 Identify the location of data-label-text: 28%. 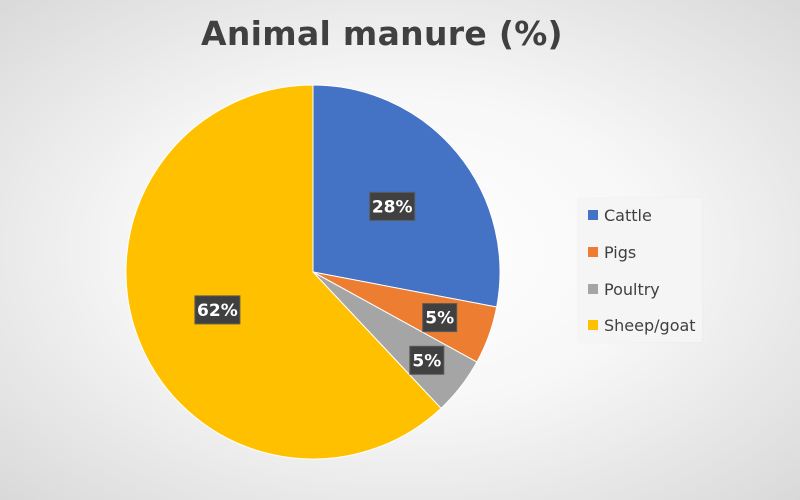
(392, 207).